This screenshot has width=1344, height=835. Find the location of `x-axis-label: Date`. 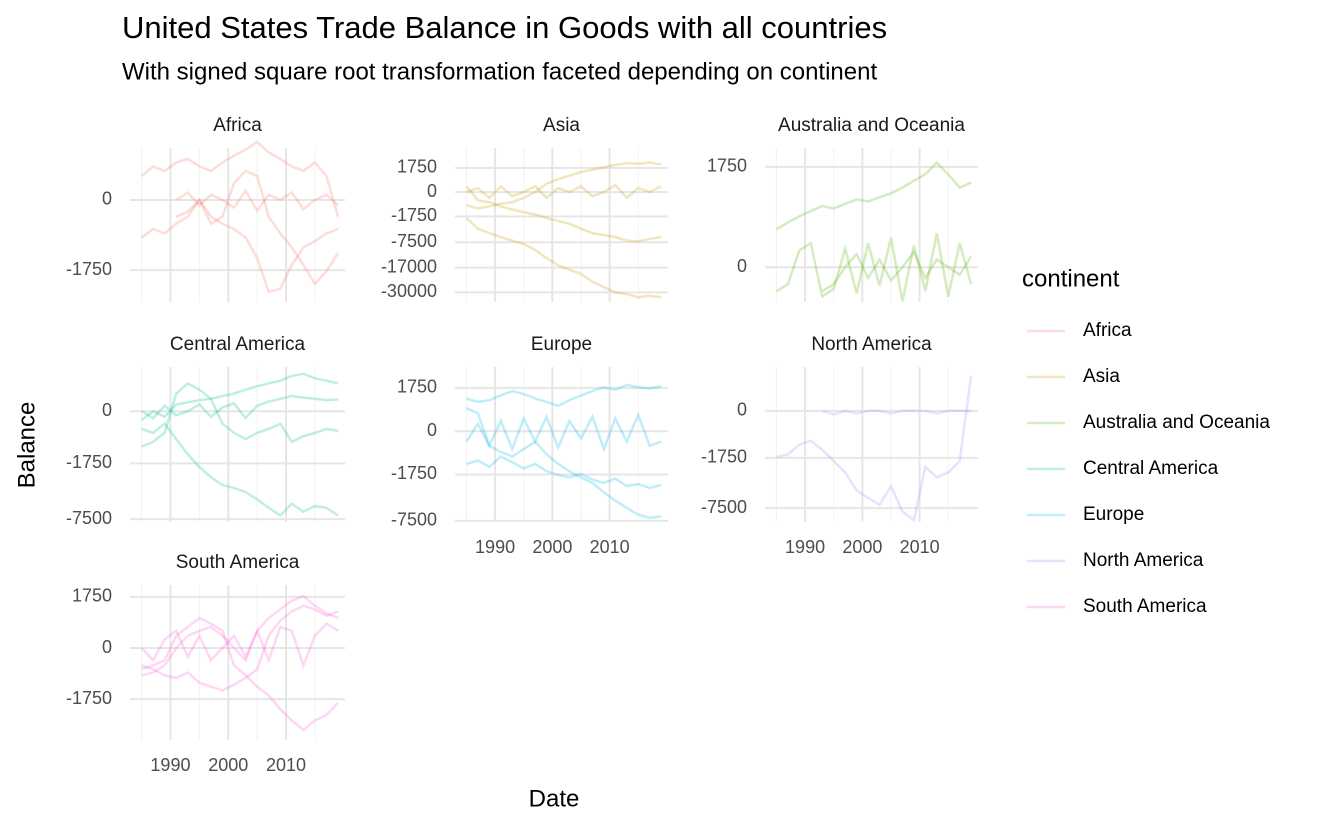

x-axis-label: Date is located at coordinates (554, 798).